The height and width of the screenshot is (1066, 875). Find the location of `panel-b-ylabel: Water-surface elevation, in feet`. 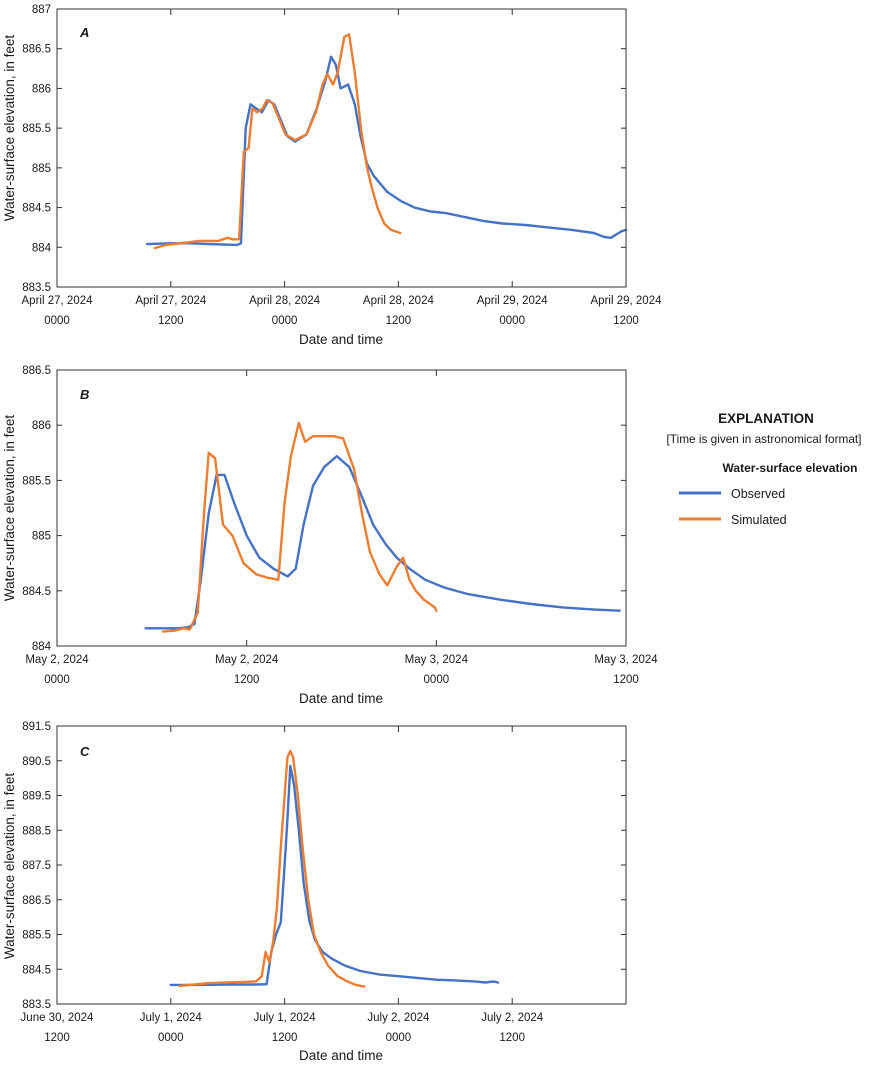

panel-b-ylabel: Water-surface elevation, in feet is located at coordinates (9, 508).